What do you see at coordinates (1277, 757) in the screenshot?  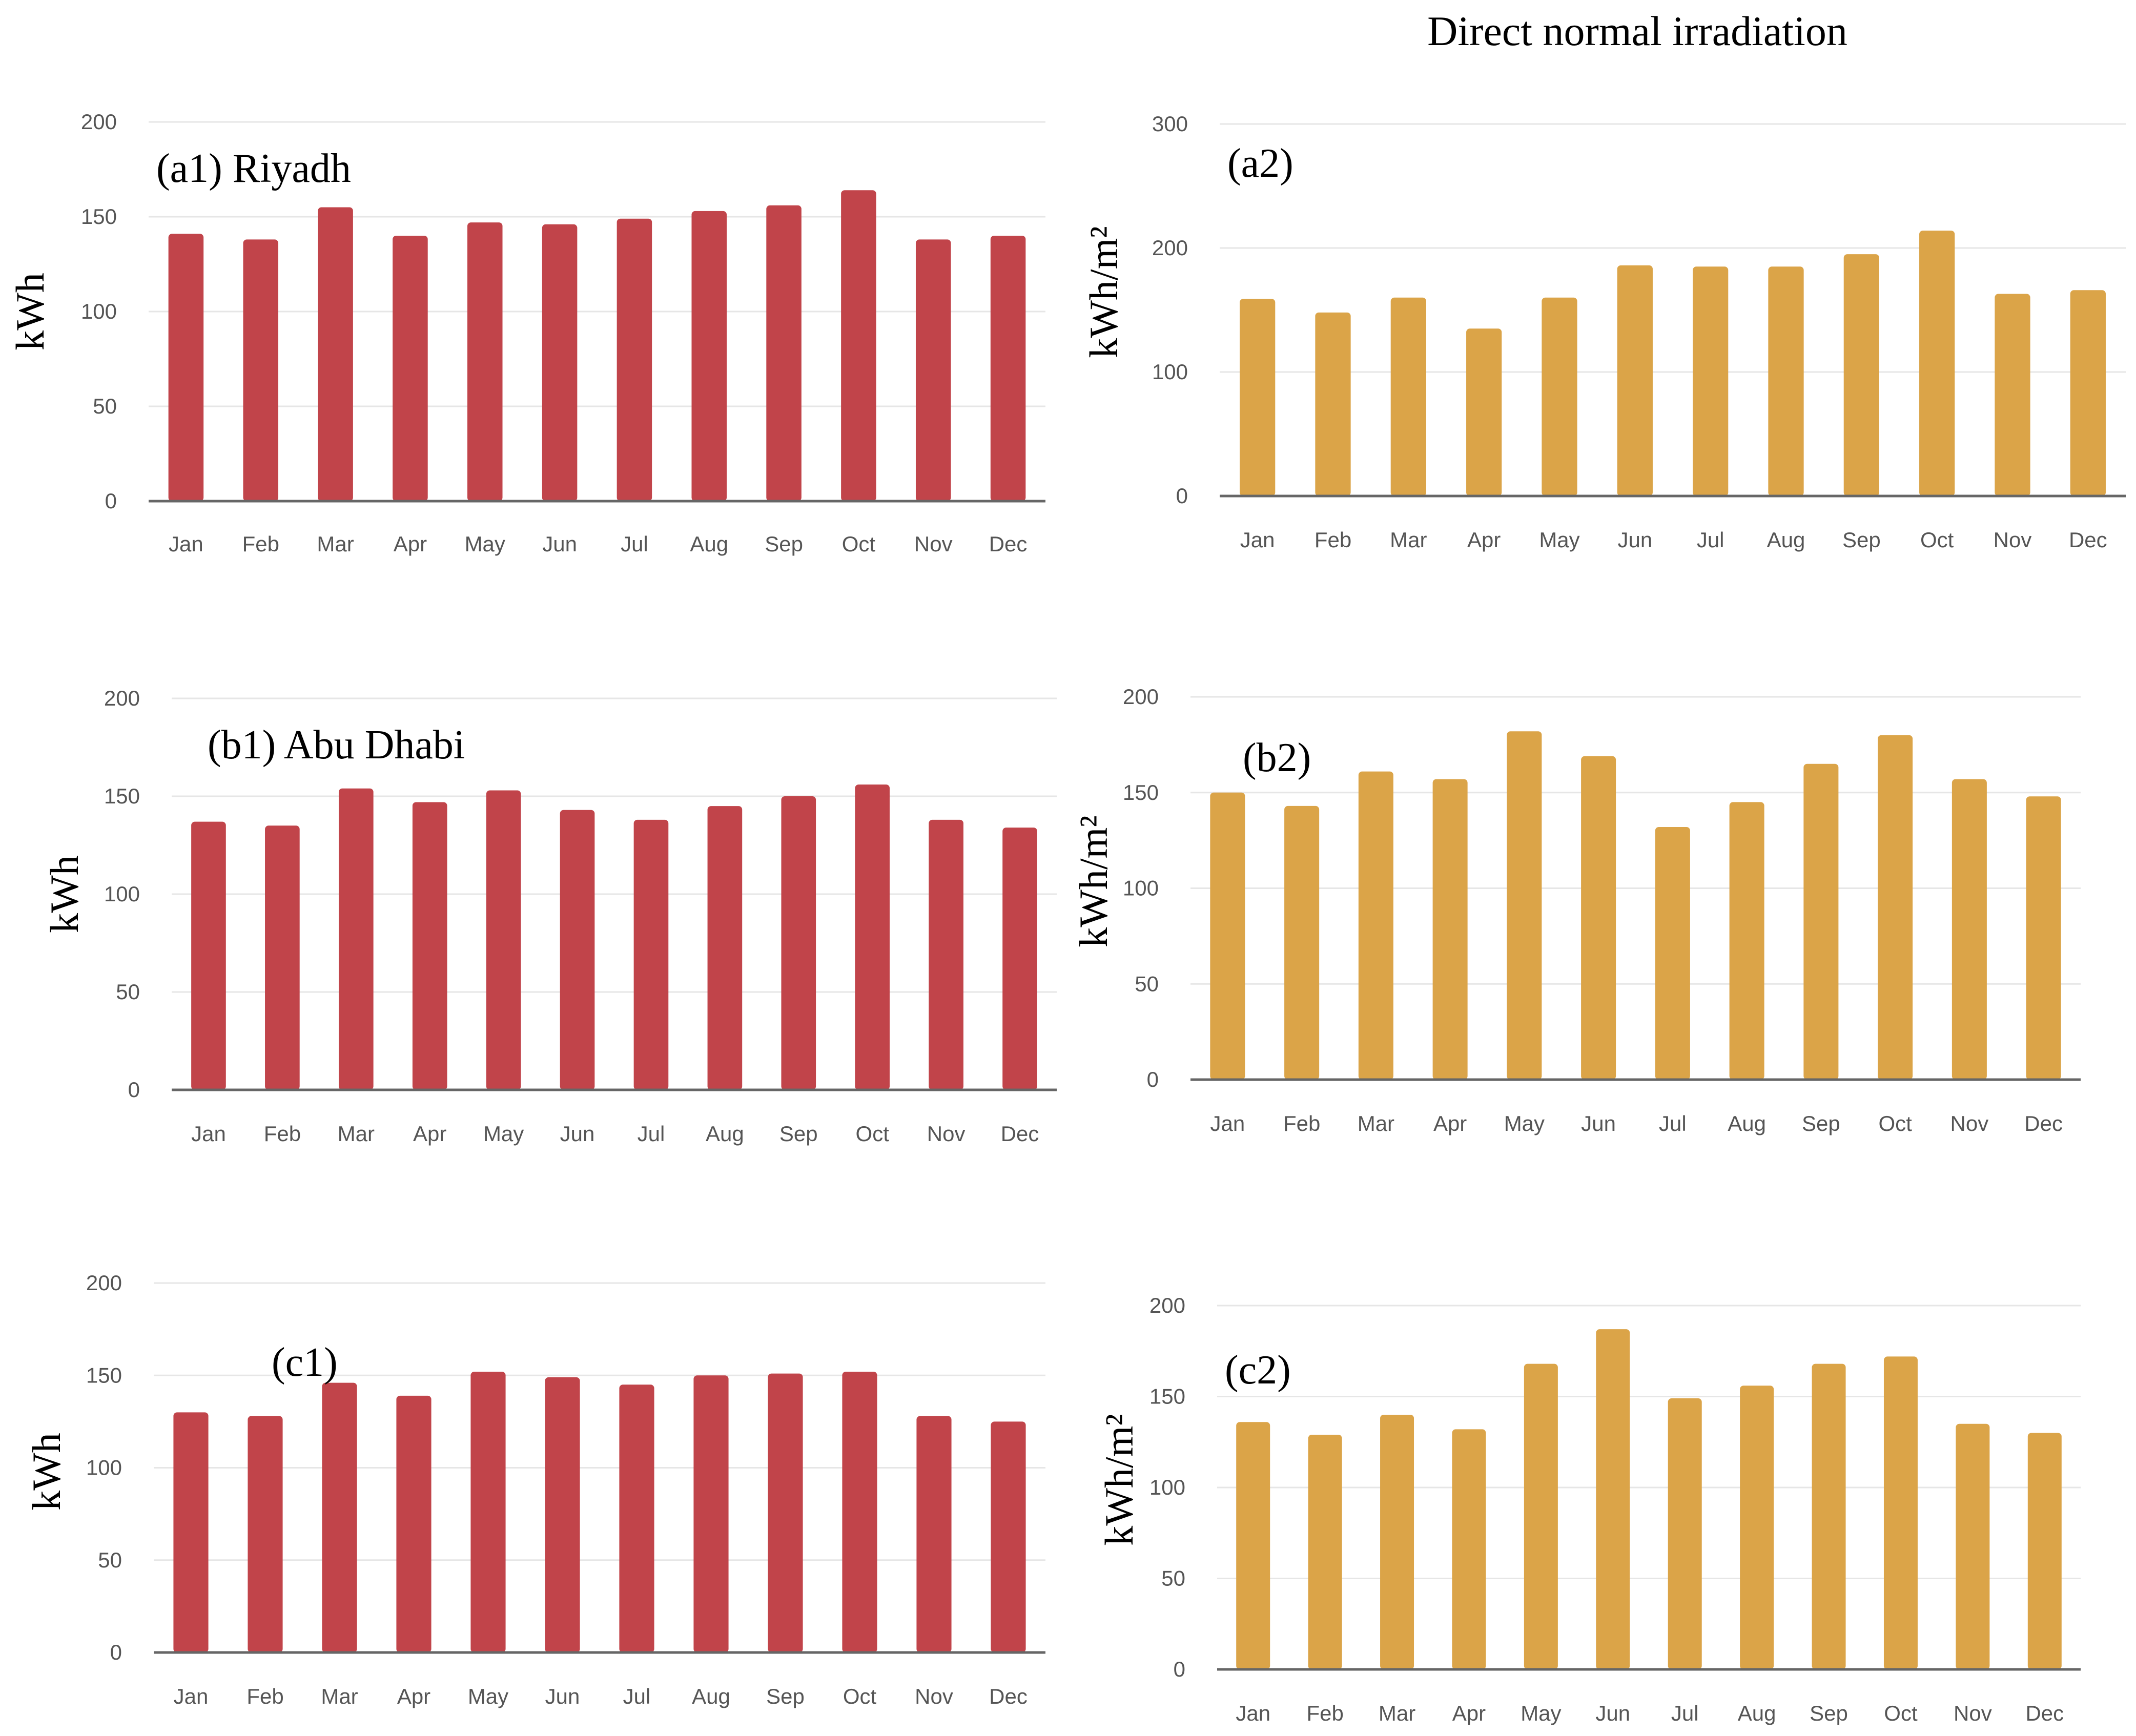 I see `panel-label: (b2)` at bounding box center [1277, 757].